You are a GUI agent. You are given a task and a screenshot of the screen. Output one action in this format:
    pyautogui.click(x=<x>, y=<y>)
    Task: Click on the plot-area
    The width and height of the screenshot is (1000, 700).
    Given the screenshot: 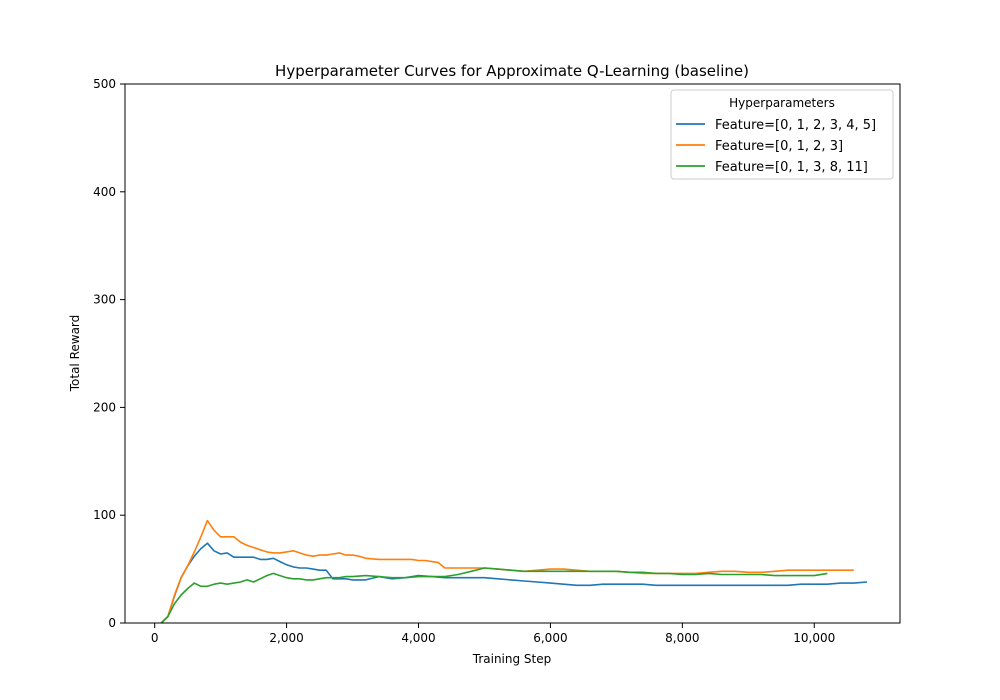 What is the action you would take?
    pyautogui.click(x=514, y=571)
    